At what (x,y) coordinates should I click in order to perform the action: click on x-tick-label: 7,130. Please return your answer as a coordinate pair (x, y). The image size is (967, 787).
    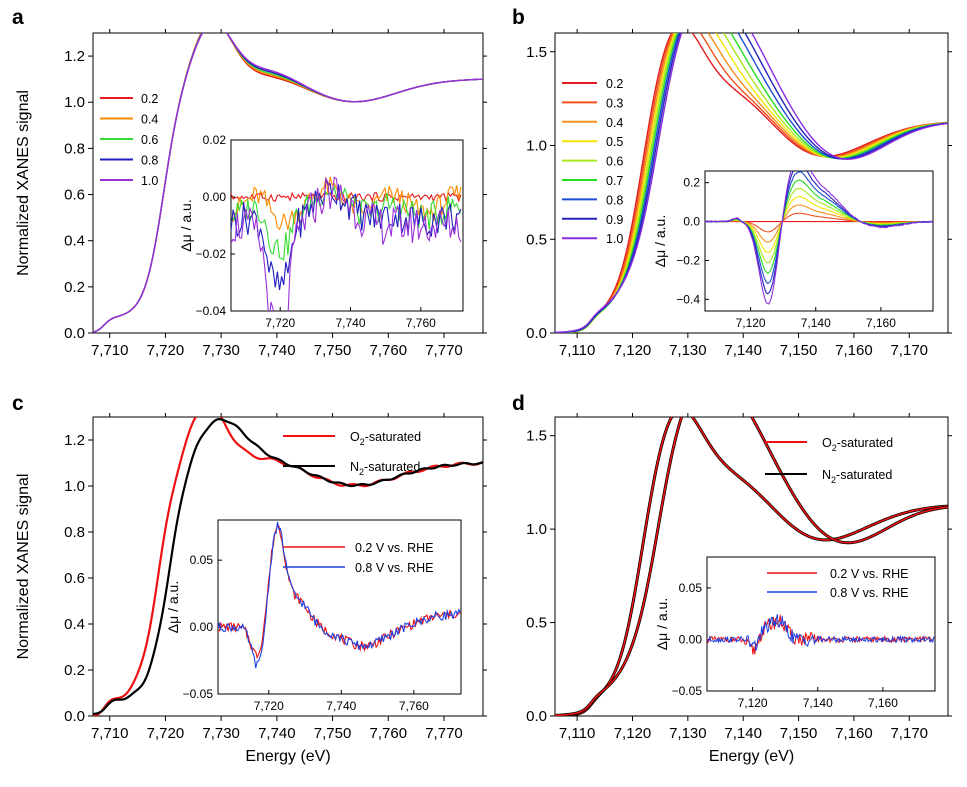
    Looking at the image, I should click on (688, 350).